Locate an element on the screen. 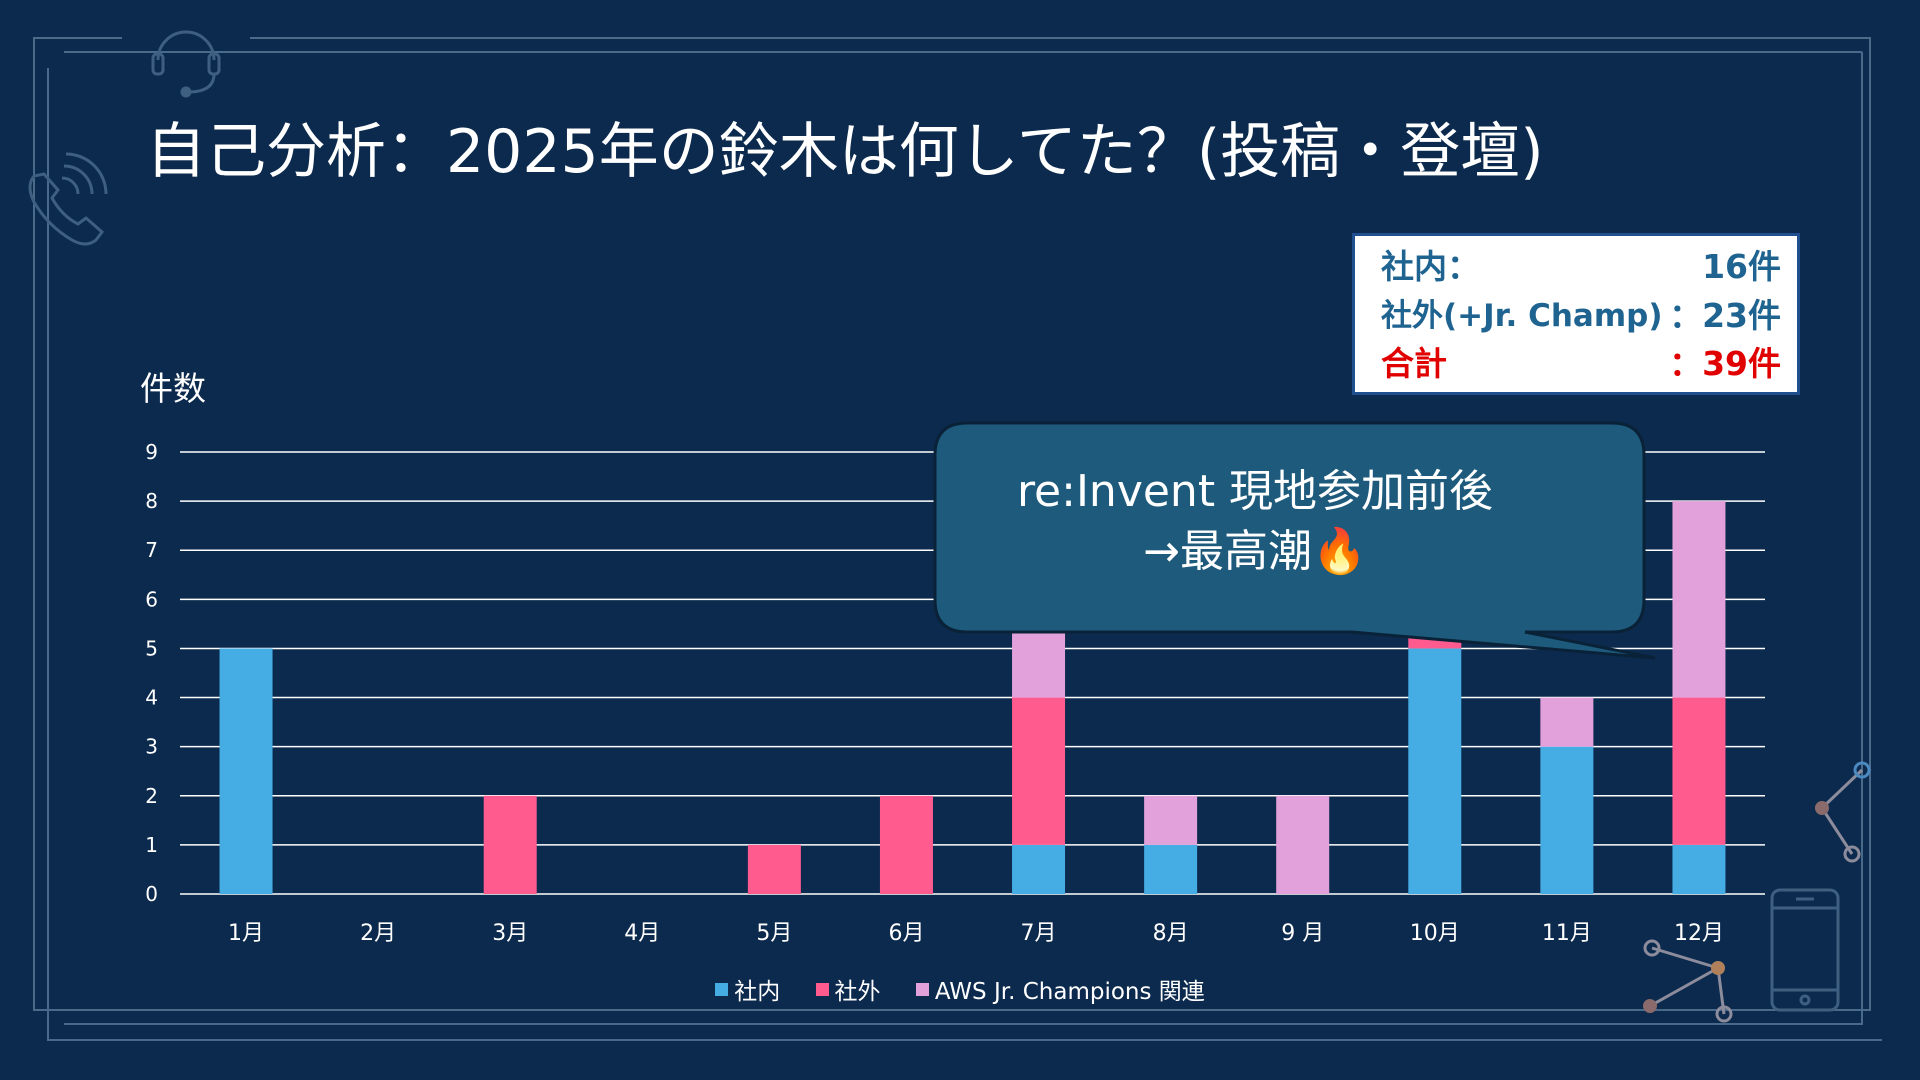 Image resolution: width=1920 pixels, height=1080 pixels. x-tick-label: 5月 is located at coordinates (774, 933).